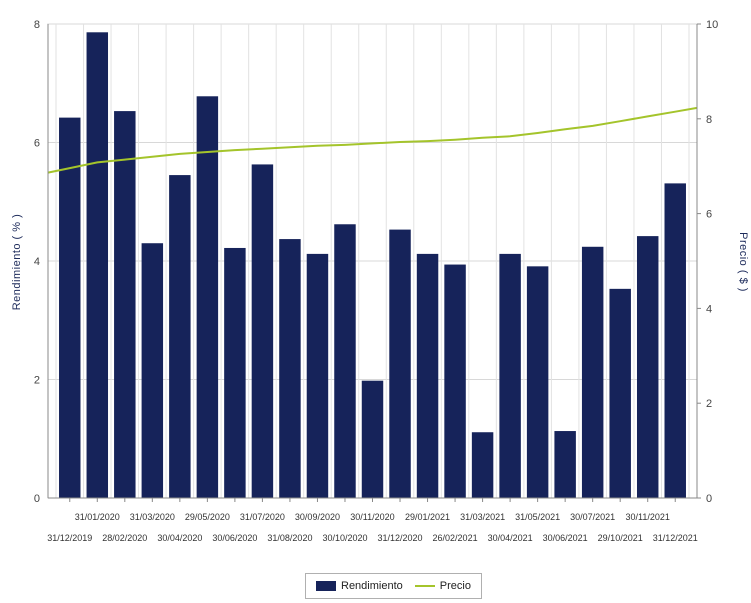  Describe the element at coordinates (234, 538) in the screenshot. I see `x-tick-label: 30/06/2020` at that location.